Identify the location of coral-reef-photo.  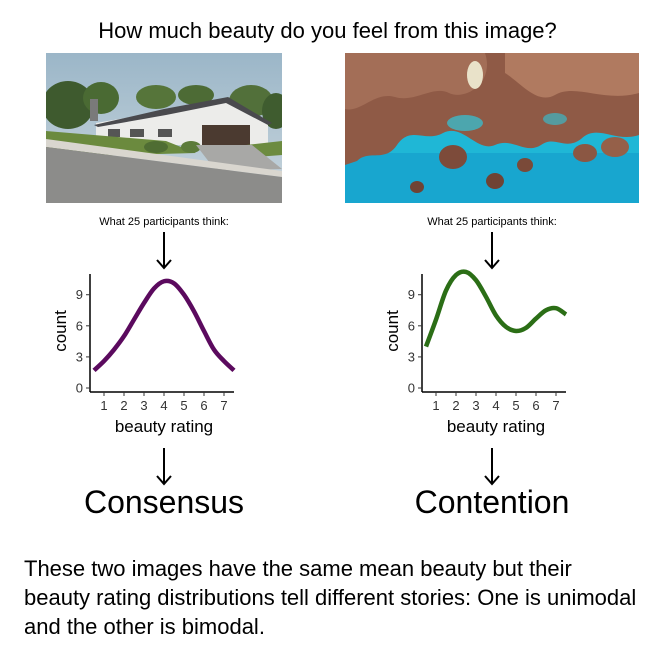
(492, 128).